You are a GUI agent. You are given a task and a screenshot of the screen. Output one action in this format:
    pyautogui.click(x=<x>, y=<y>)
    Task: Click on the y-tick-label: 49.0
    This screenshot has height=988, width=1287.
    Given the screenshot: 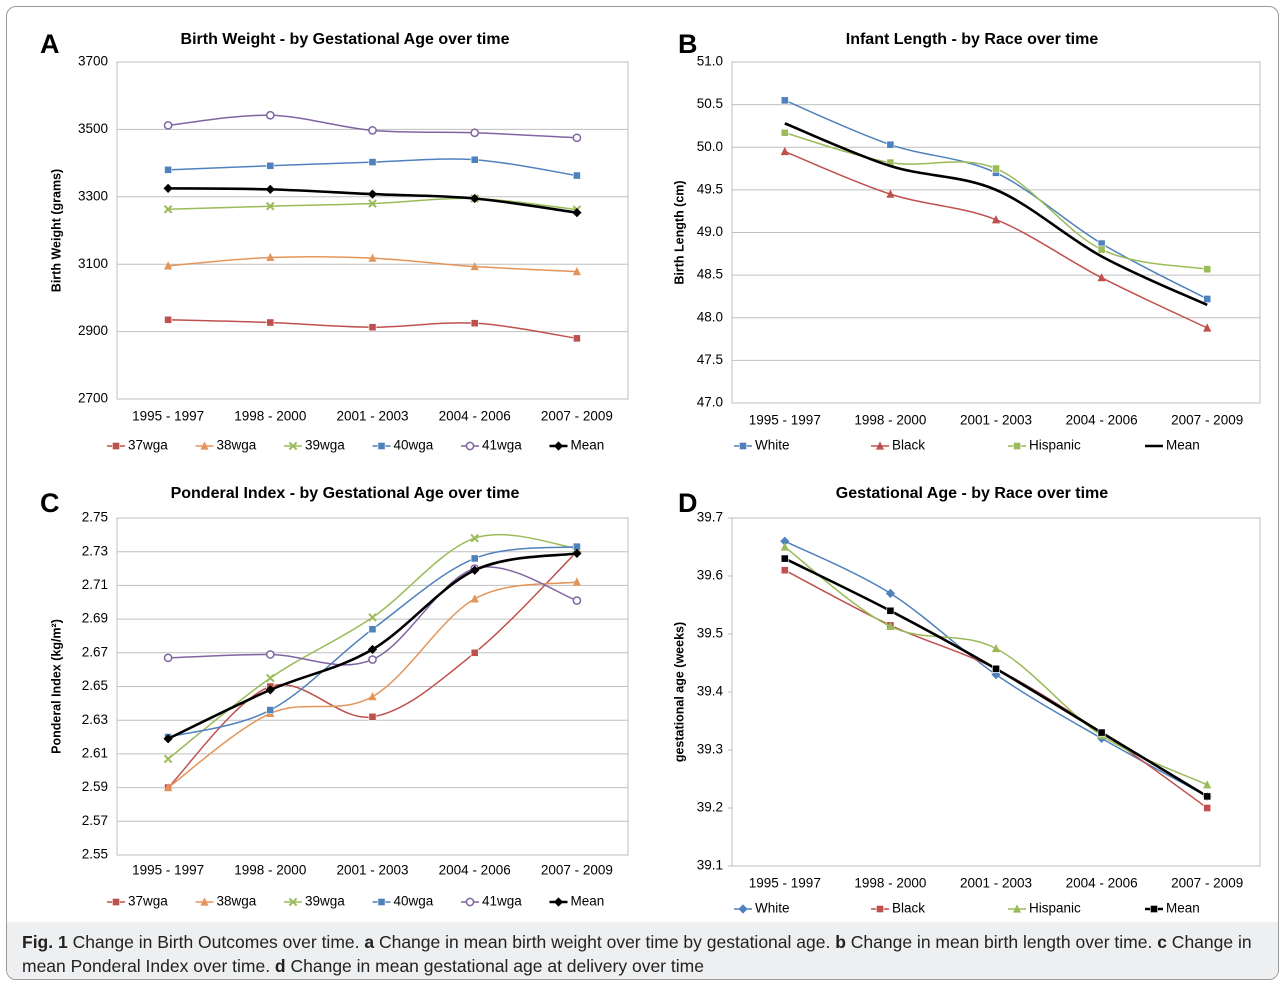 What is the action you would take?
    pyautogui.click(x=710, y=231)
    